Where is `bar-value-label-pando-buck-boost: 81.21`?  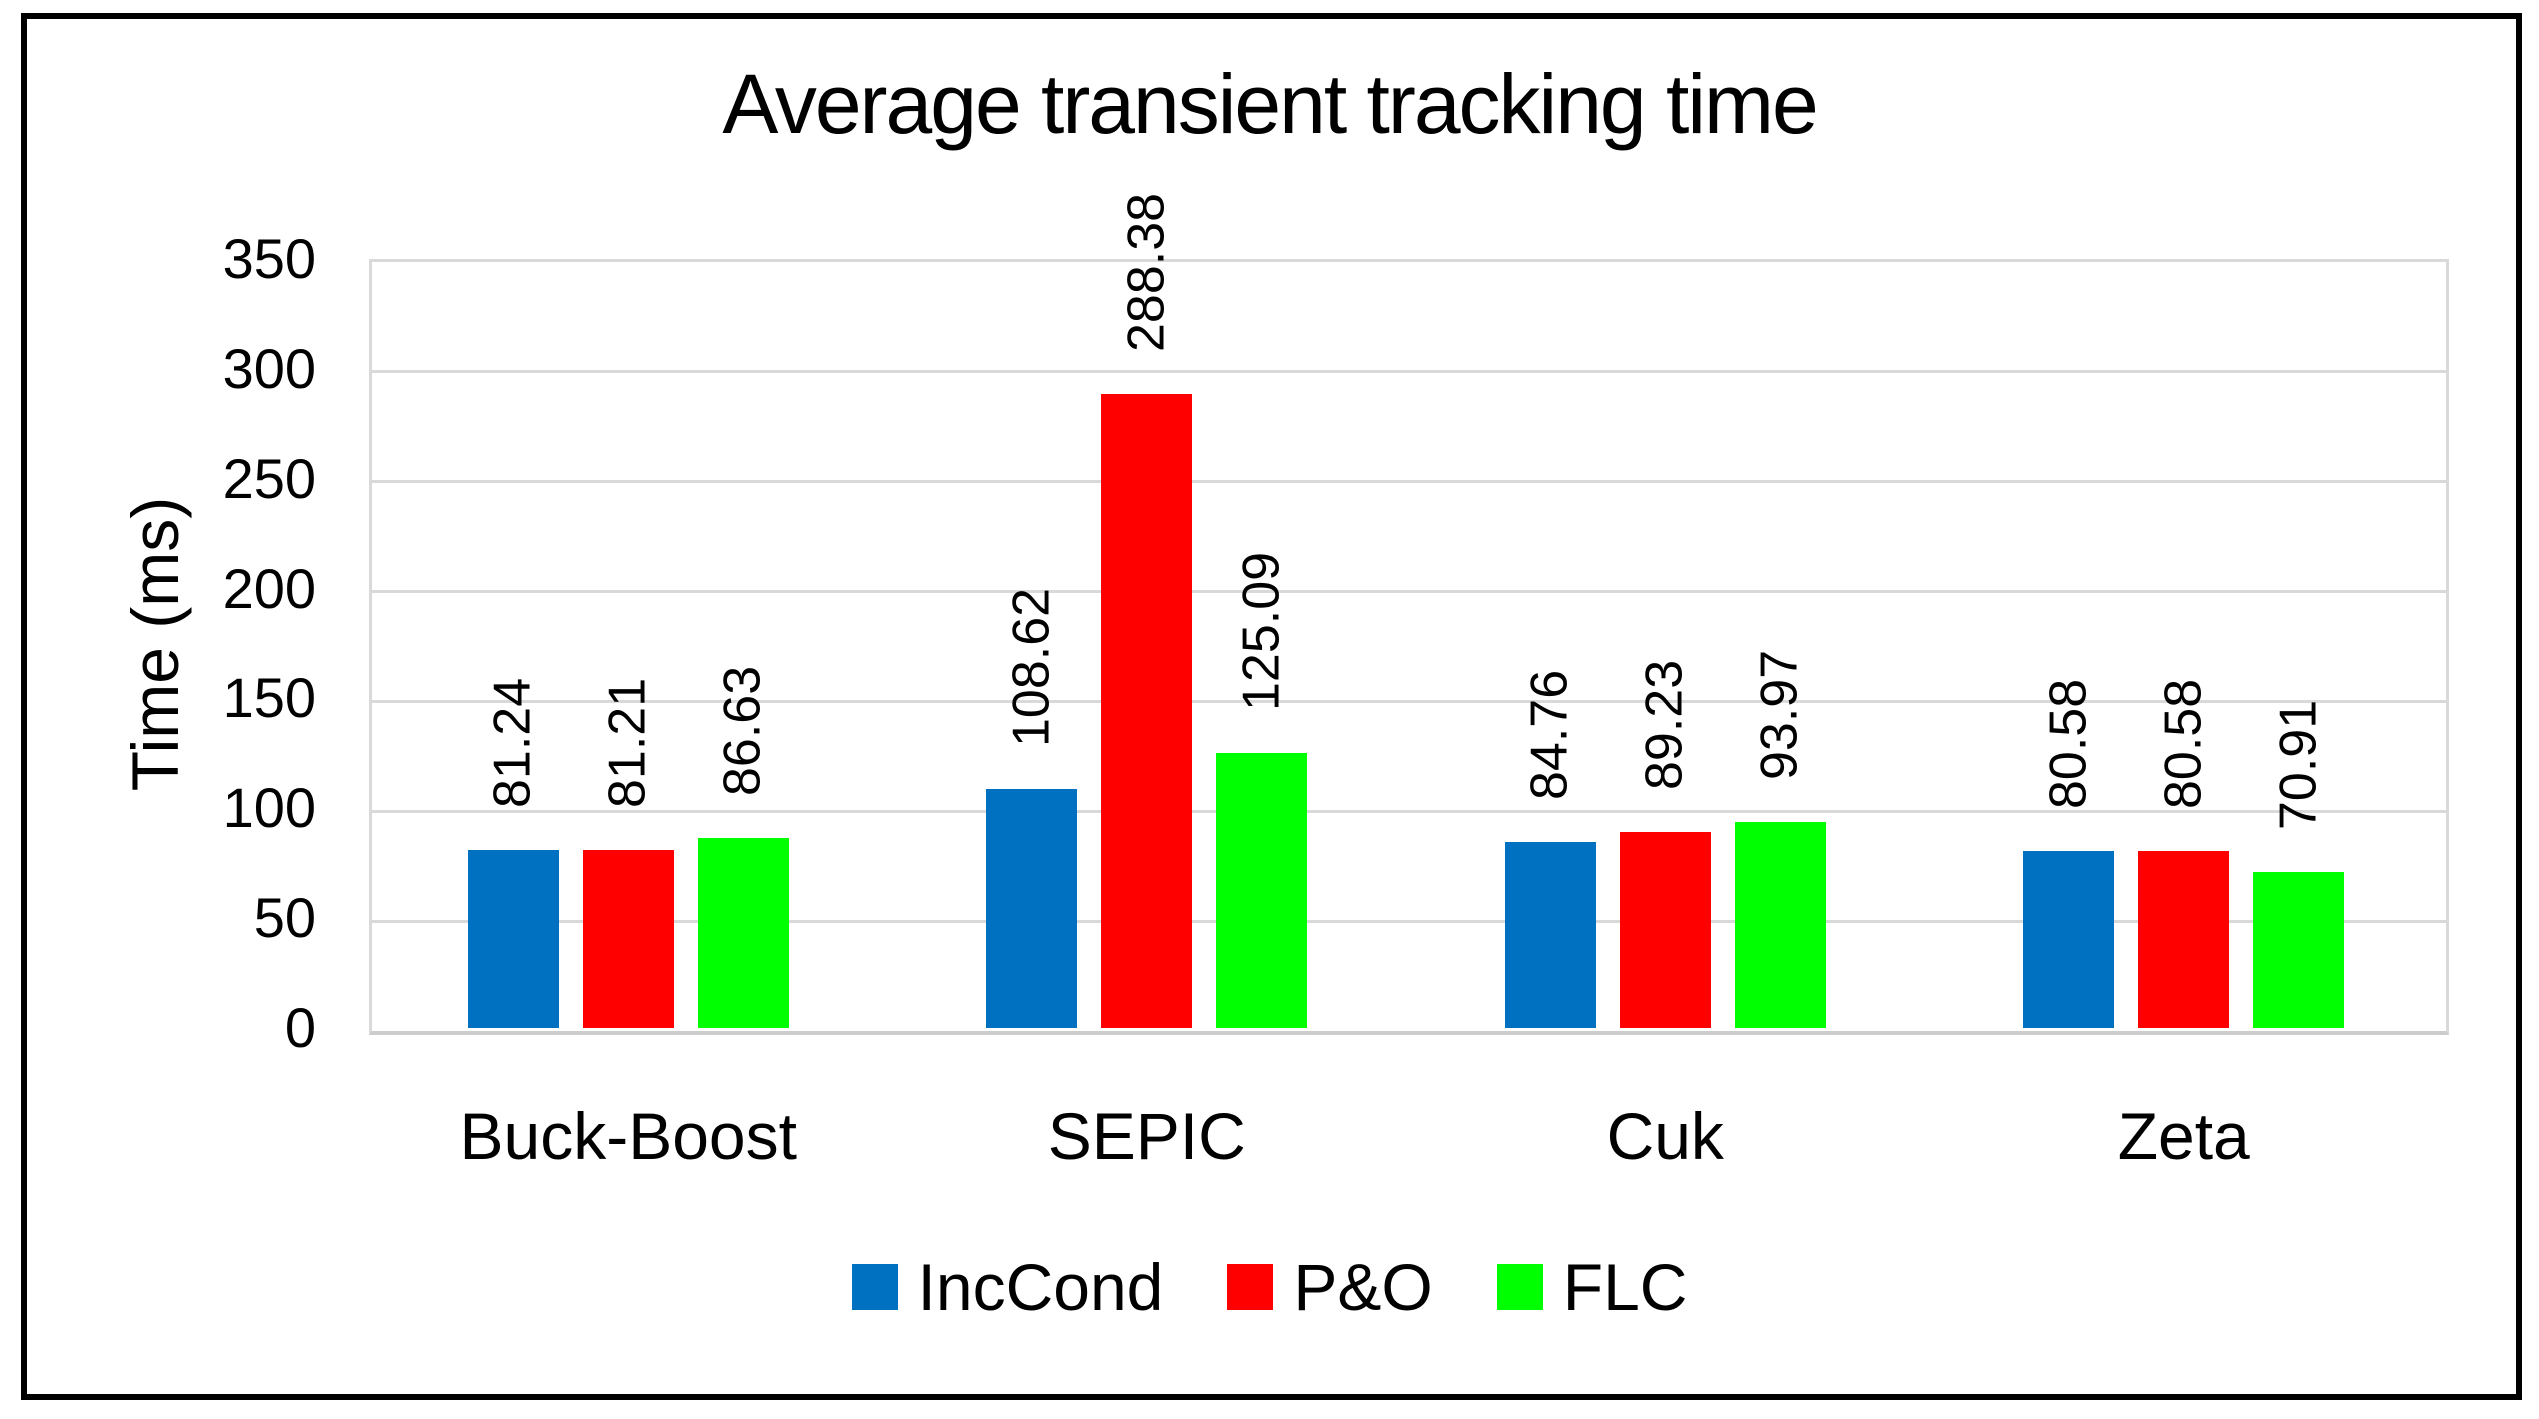
bar-value-label-pando-buck-boost: 81.21 is located at coordinates (627, 742).